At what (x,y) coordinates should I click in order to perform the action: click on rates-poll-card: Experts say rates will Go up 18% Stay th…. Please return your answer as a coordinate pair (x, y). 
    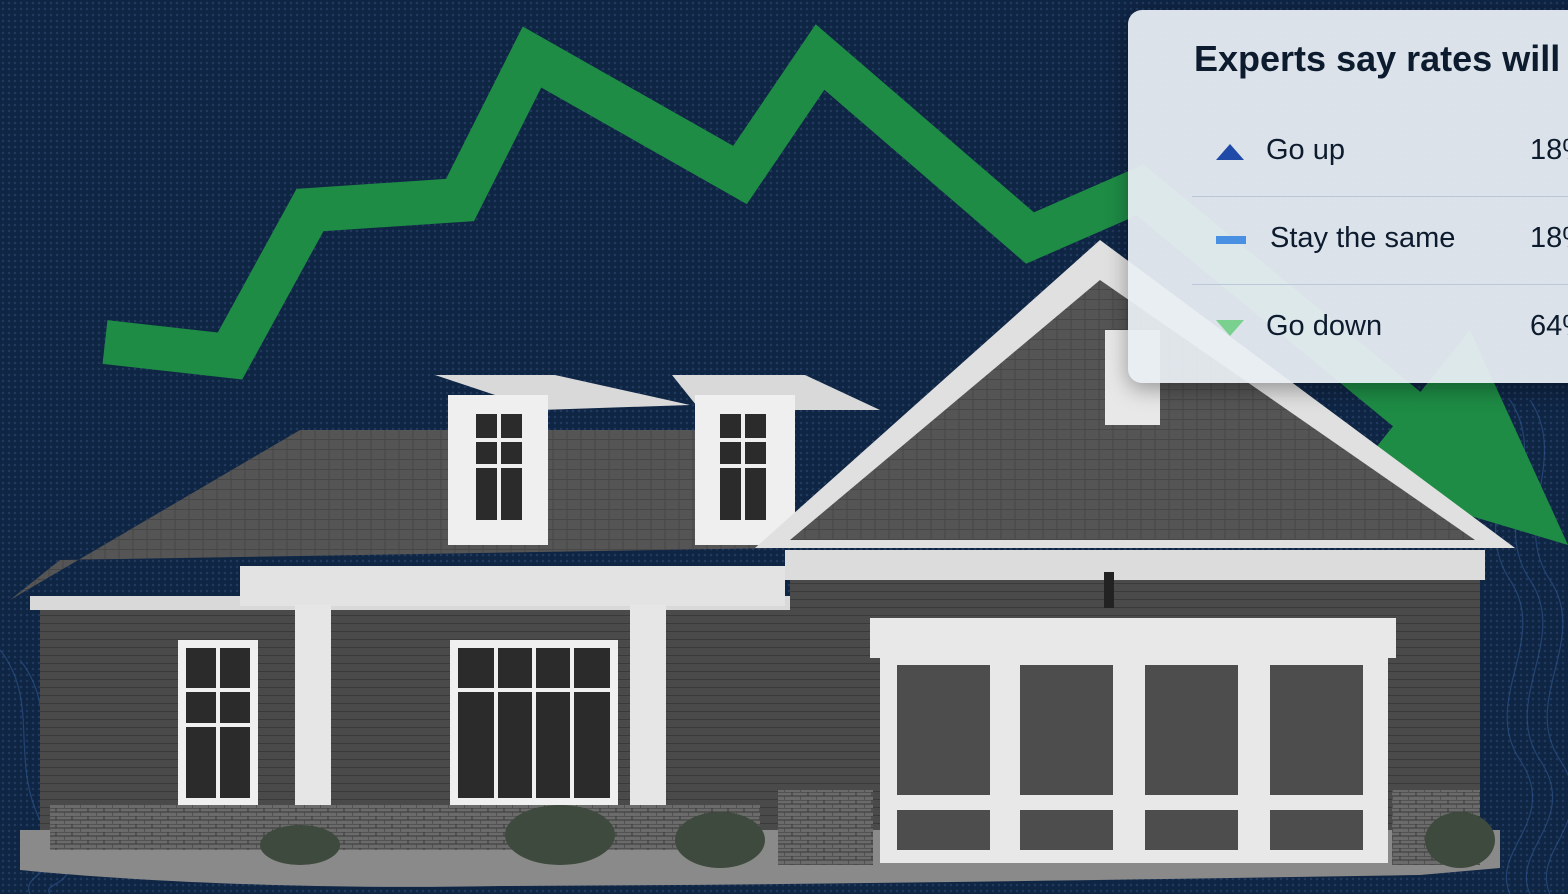
    Looking at the image, I should click on (1348, 196).